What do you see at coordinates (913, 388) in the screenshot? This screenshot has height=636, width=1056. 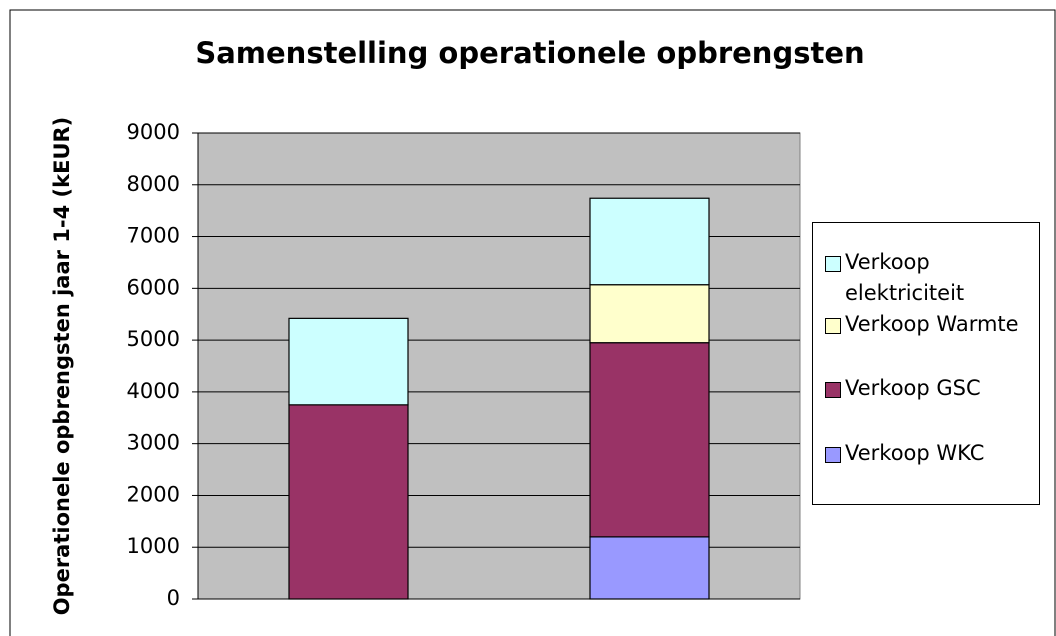 I see `legend-label: Verkoop GSC` at bounding box center [913, 388].